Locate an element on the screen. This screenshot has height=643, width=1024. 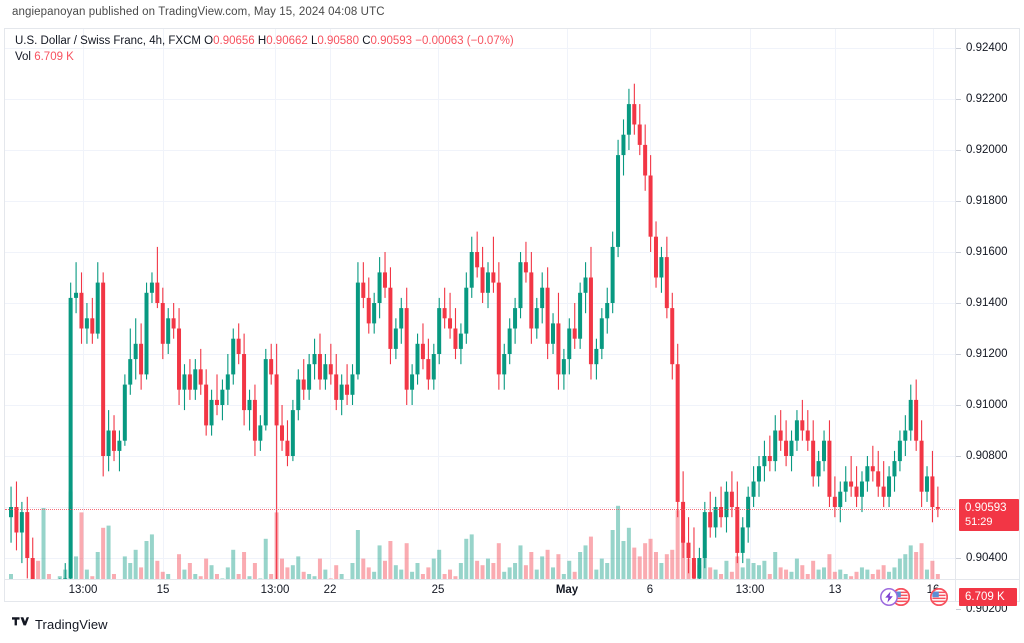
footer-branding: TradingView is located at coordinates (60, 624).